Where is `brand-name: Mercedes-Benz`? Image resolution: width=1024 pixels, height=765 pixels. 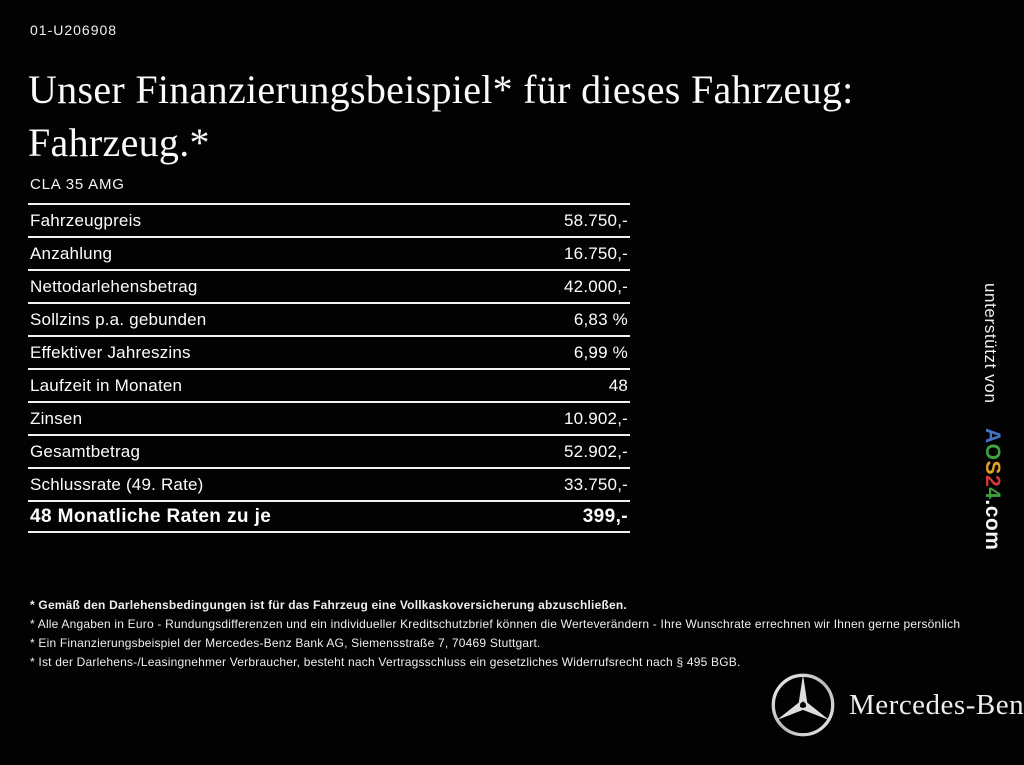
brand-name: Mercedes-Benz is located at coordinates (936, 704).